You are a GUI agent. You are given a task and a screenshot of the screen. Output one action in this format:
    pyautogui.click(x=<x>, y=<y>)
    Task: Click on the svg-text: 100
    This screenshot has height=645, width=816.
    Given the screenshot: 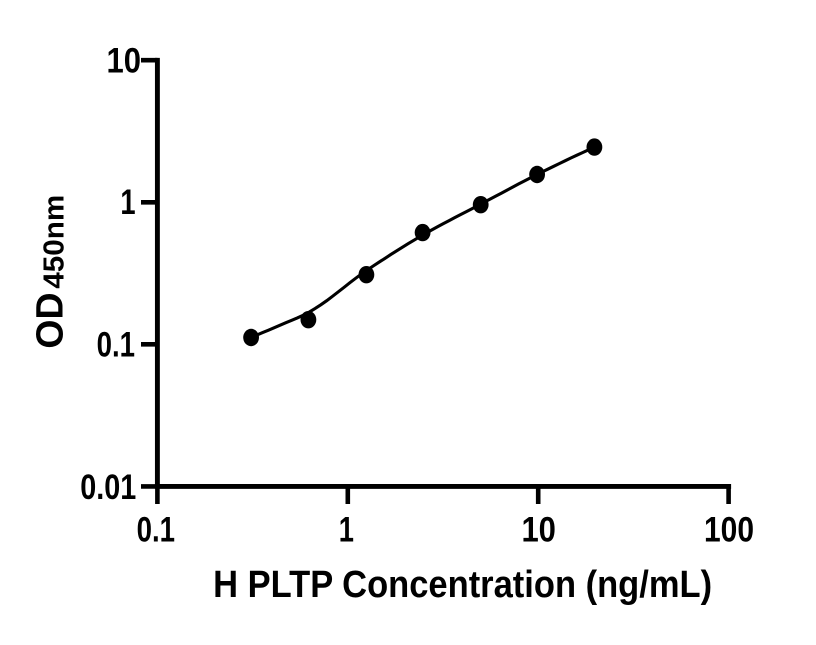 What is the action you would take?
    pyautogui.click(x=729, y=529)
    